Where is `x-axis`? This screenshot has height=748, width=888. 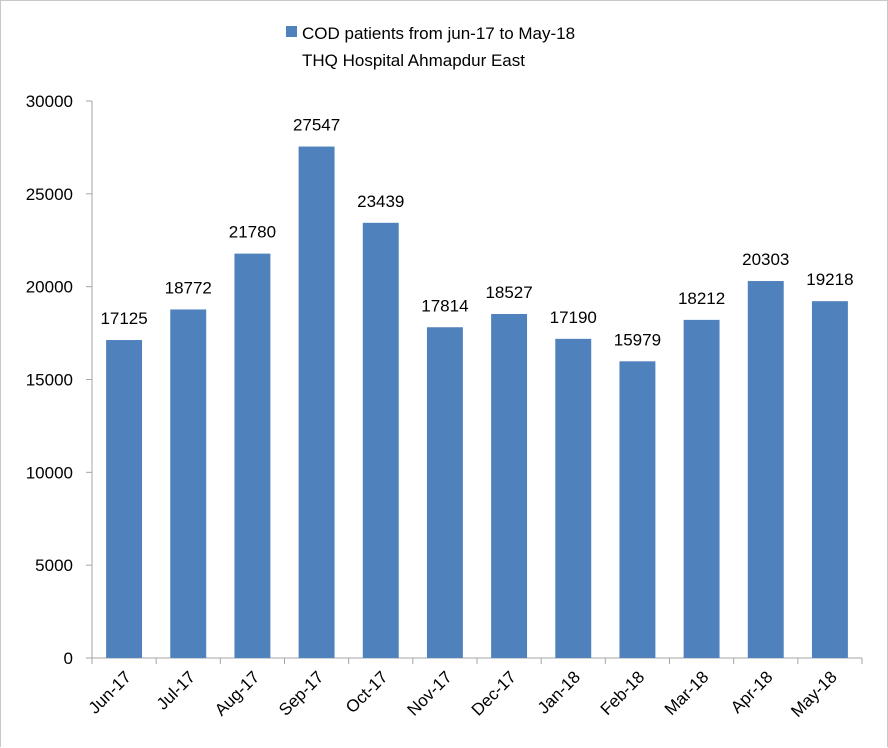 x-axis is located at coordinates (477, 660).